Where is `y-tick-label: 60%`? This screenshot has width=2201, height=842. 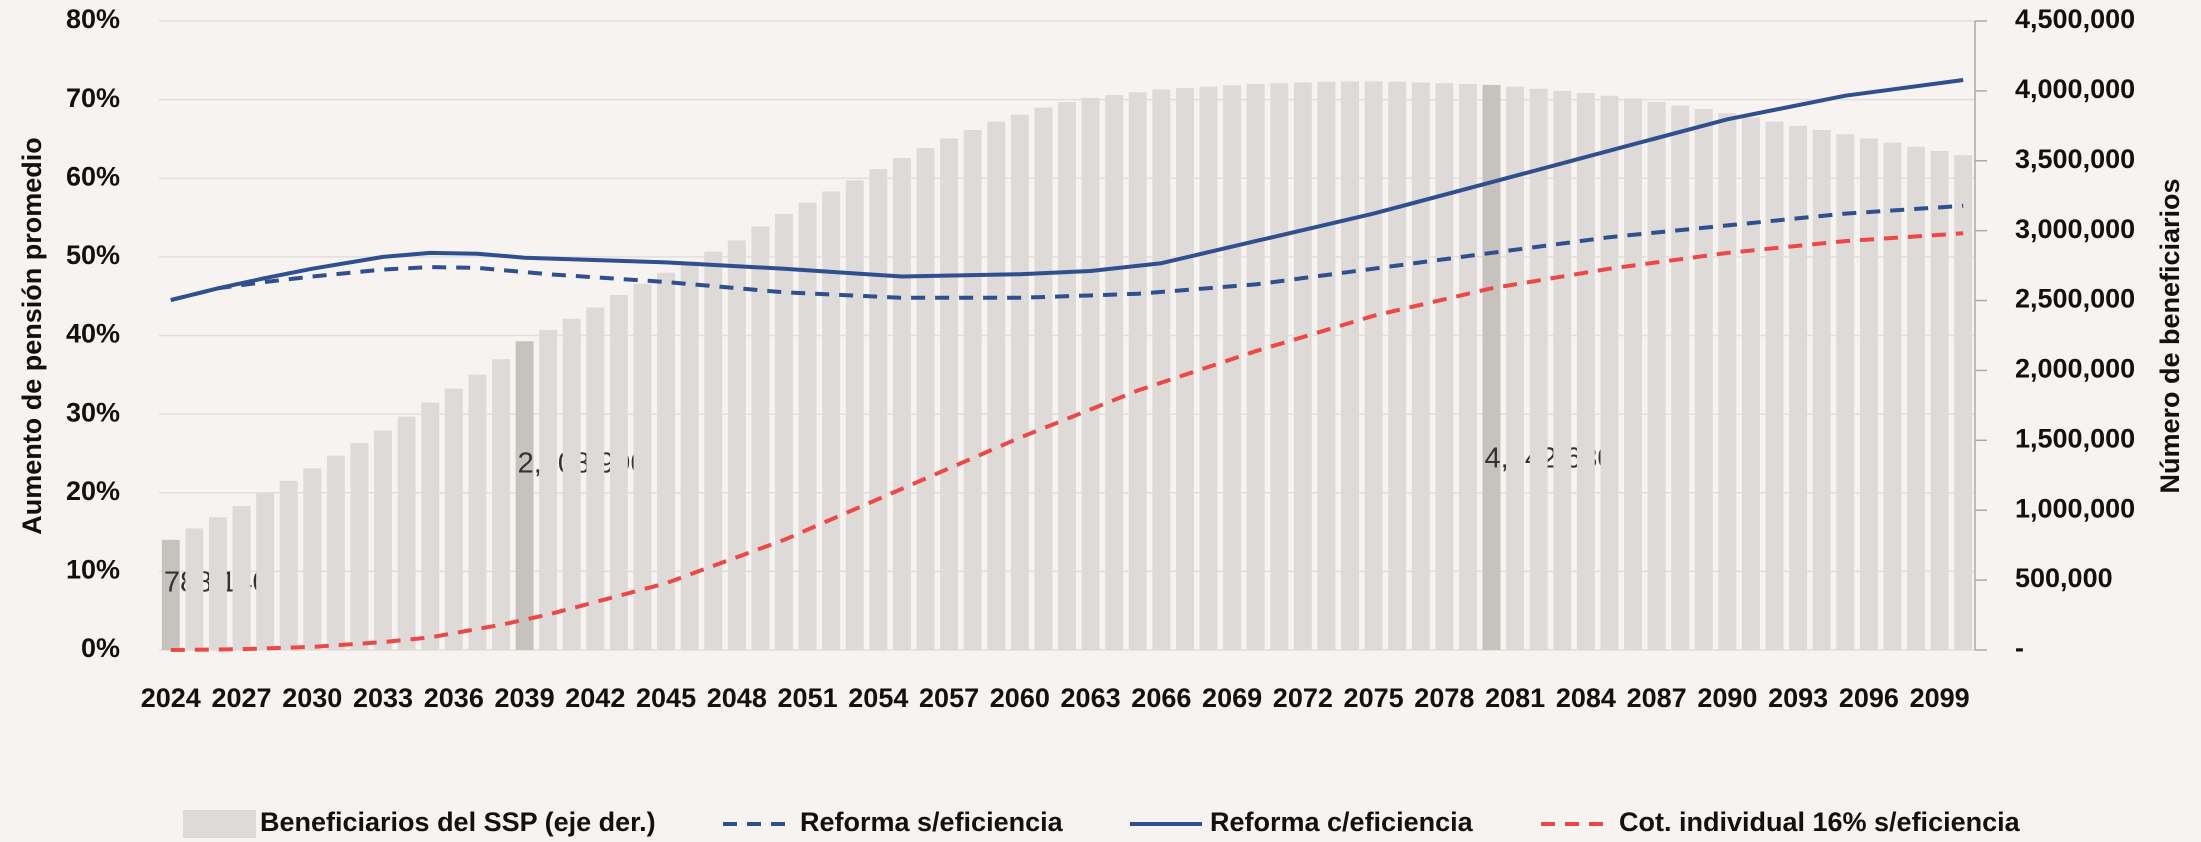
y-tick-label: 60% is located at coordinates (93, 176).